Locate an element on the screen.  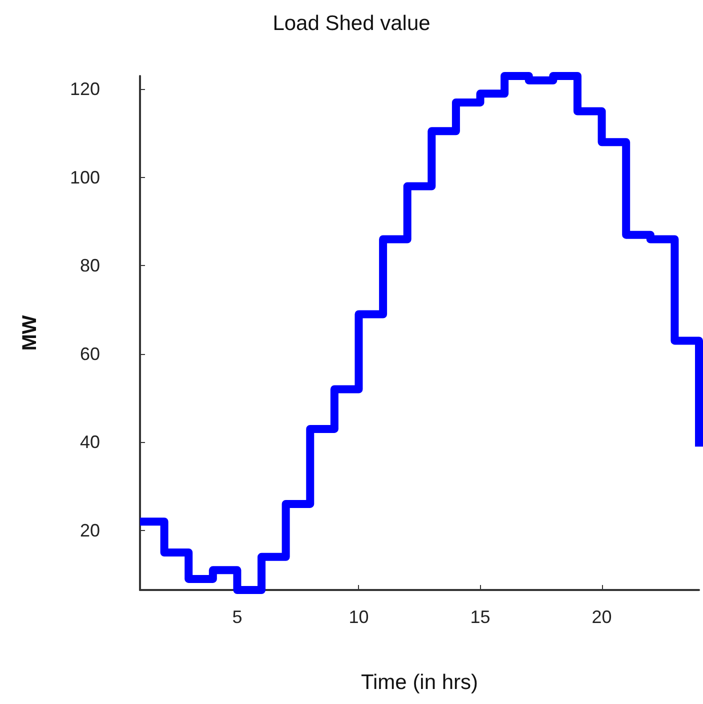
x-tick-label: 10 is located at coordinates (358, 617).